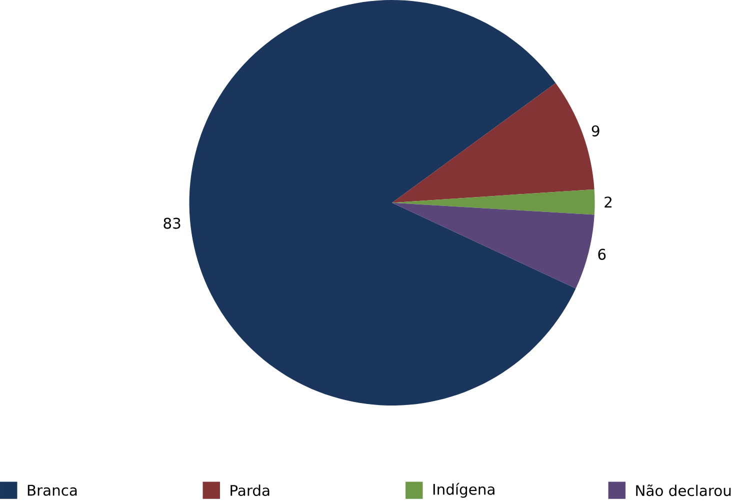  What do you see at coordinates (250, 490) in the screenshot?
I see `legend-label: Parda` at bounding box center [250, 490].